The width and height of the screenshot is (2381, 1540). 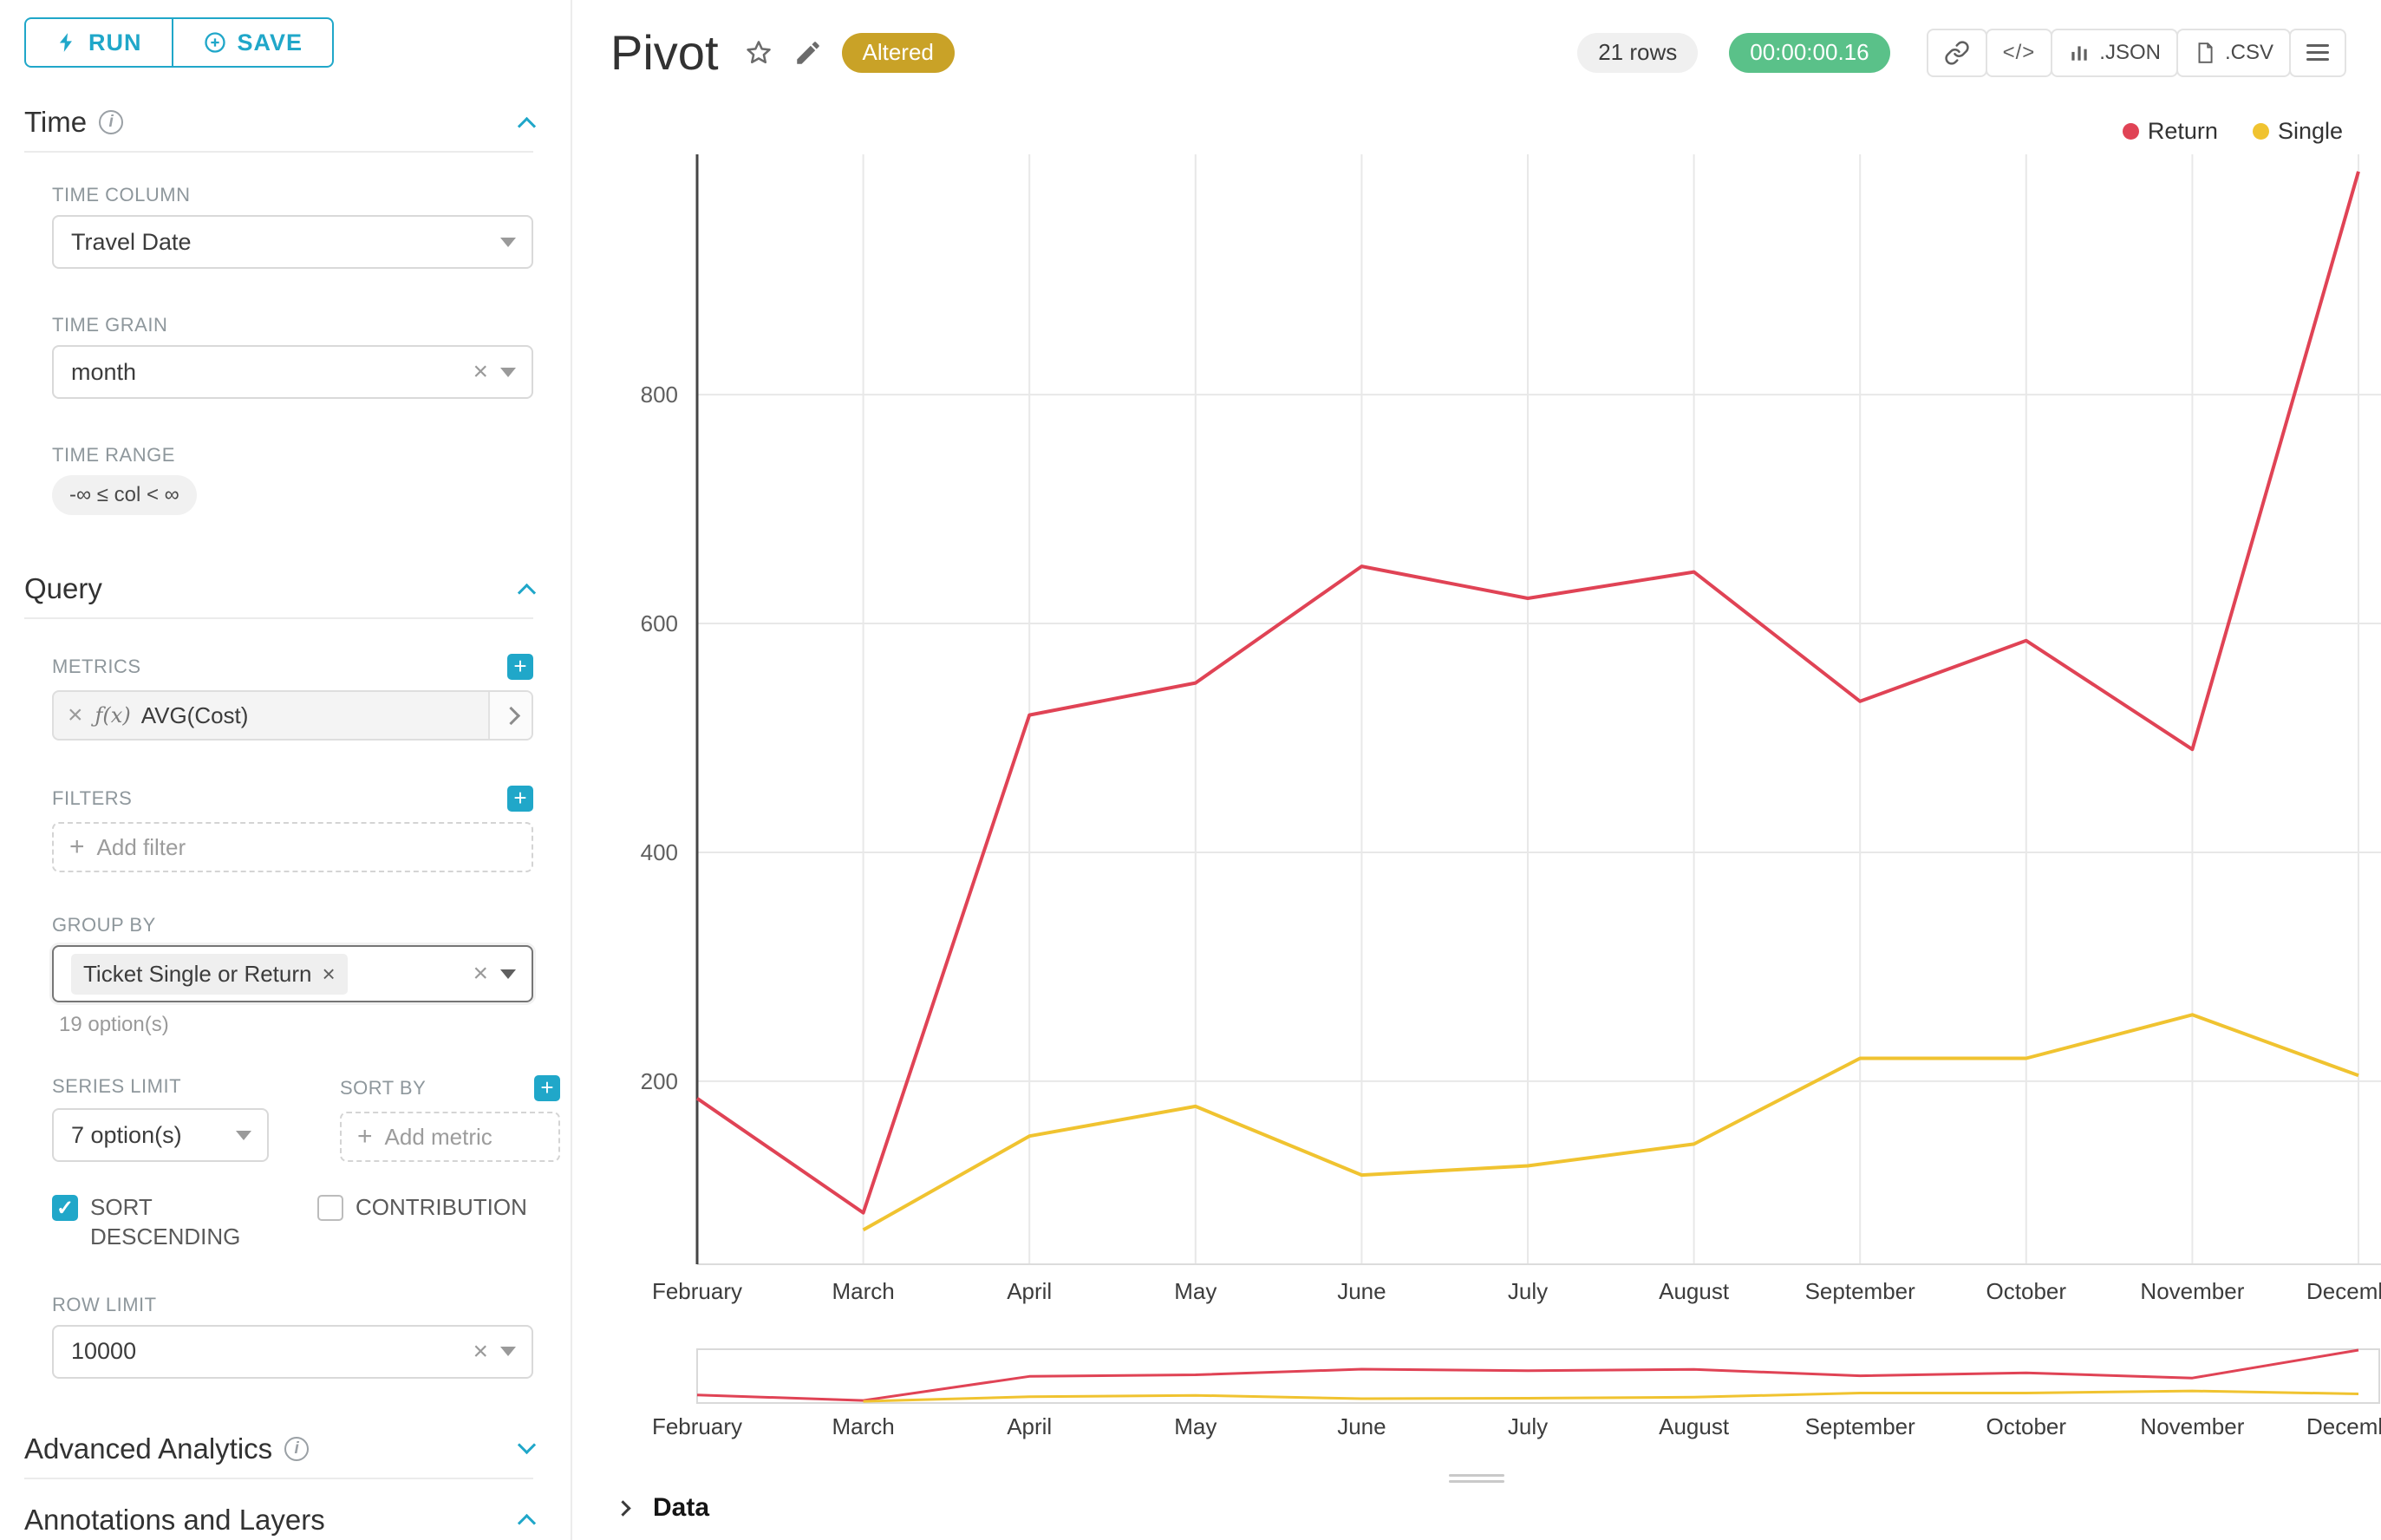 What do you see at coordinates (292, 715) in the screenshot?
I see `metric-item: × ƒ(x) AVG(Cost)` at bounding box center [292, 715].